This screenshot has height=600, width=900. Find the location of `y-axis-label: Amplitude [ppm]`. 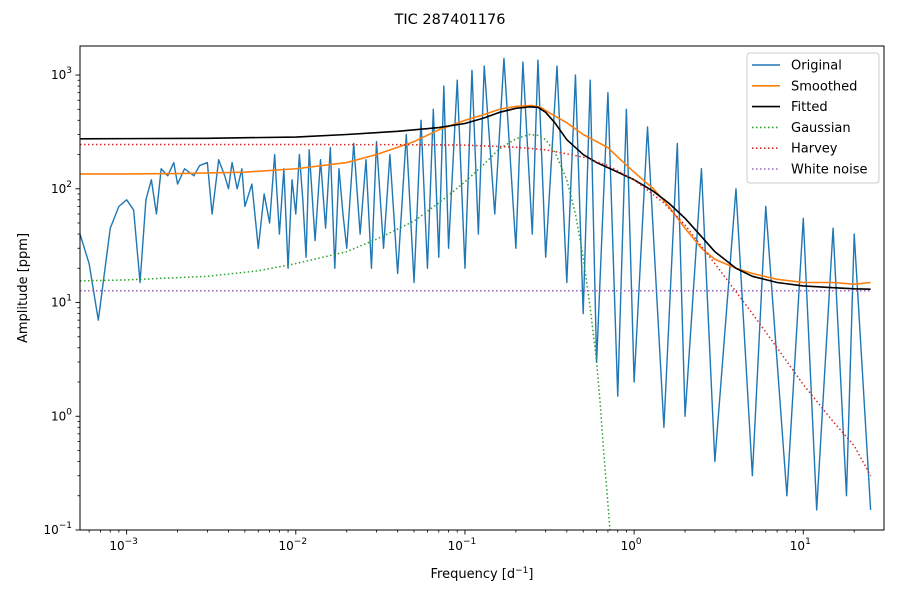

y-axis-label: Amplitude [ppm] is located at coordinates (23, 288).